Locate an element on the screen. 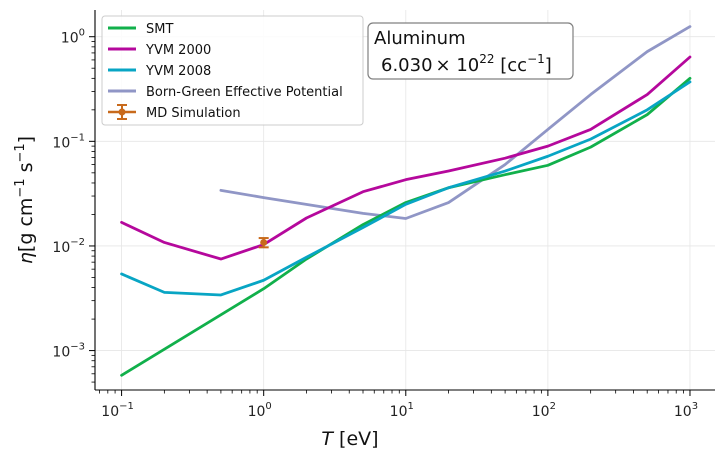  y-axis-exp2: −1 is located at coordinates (20, 152).